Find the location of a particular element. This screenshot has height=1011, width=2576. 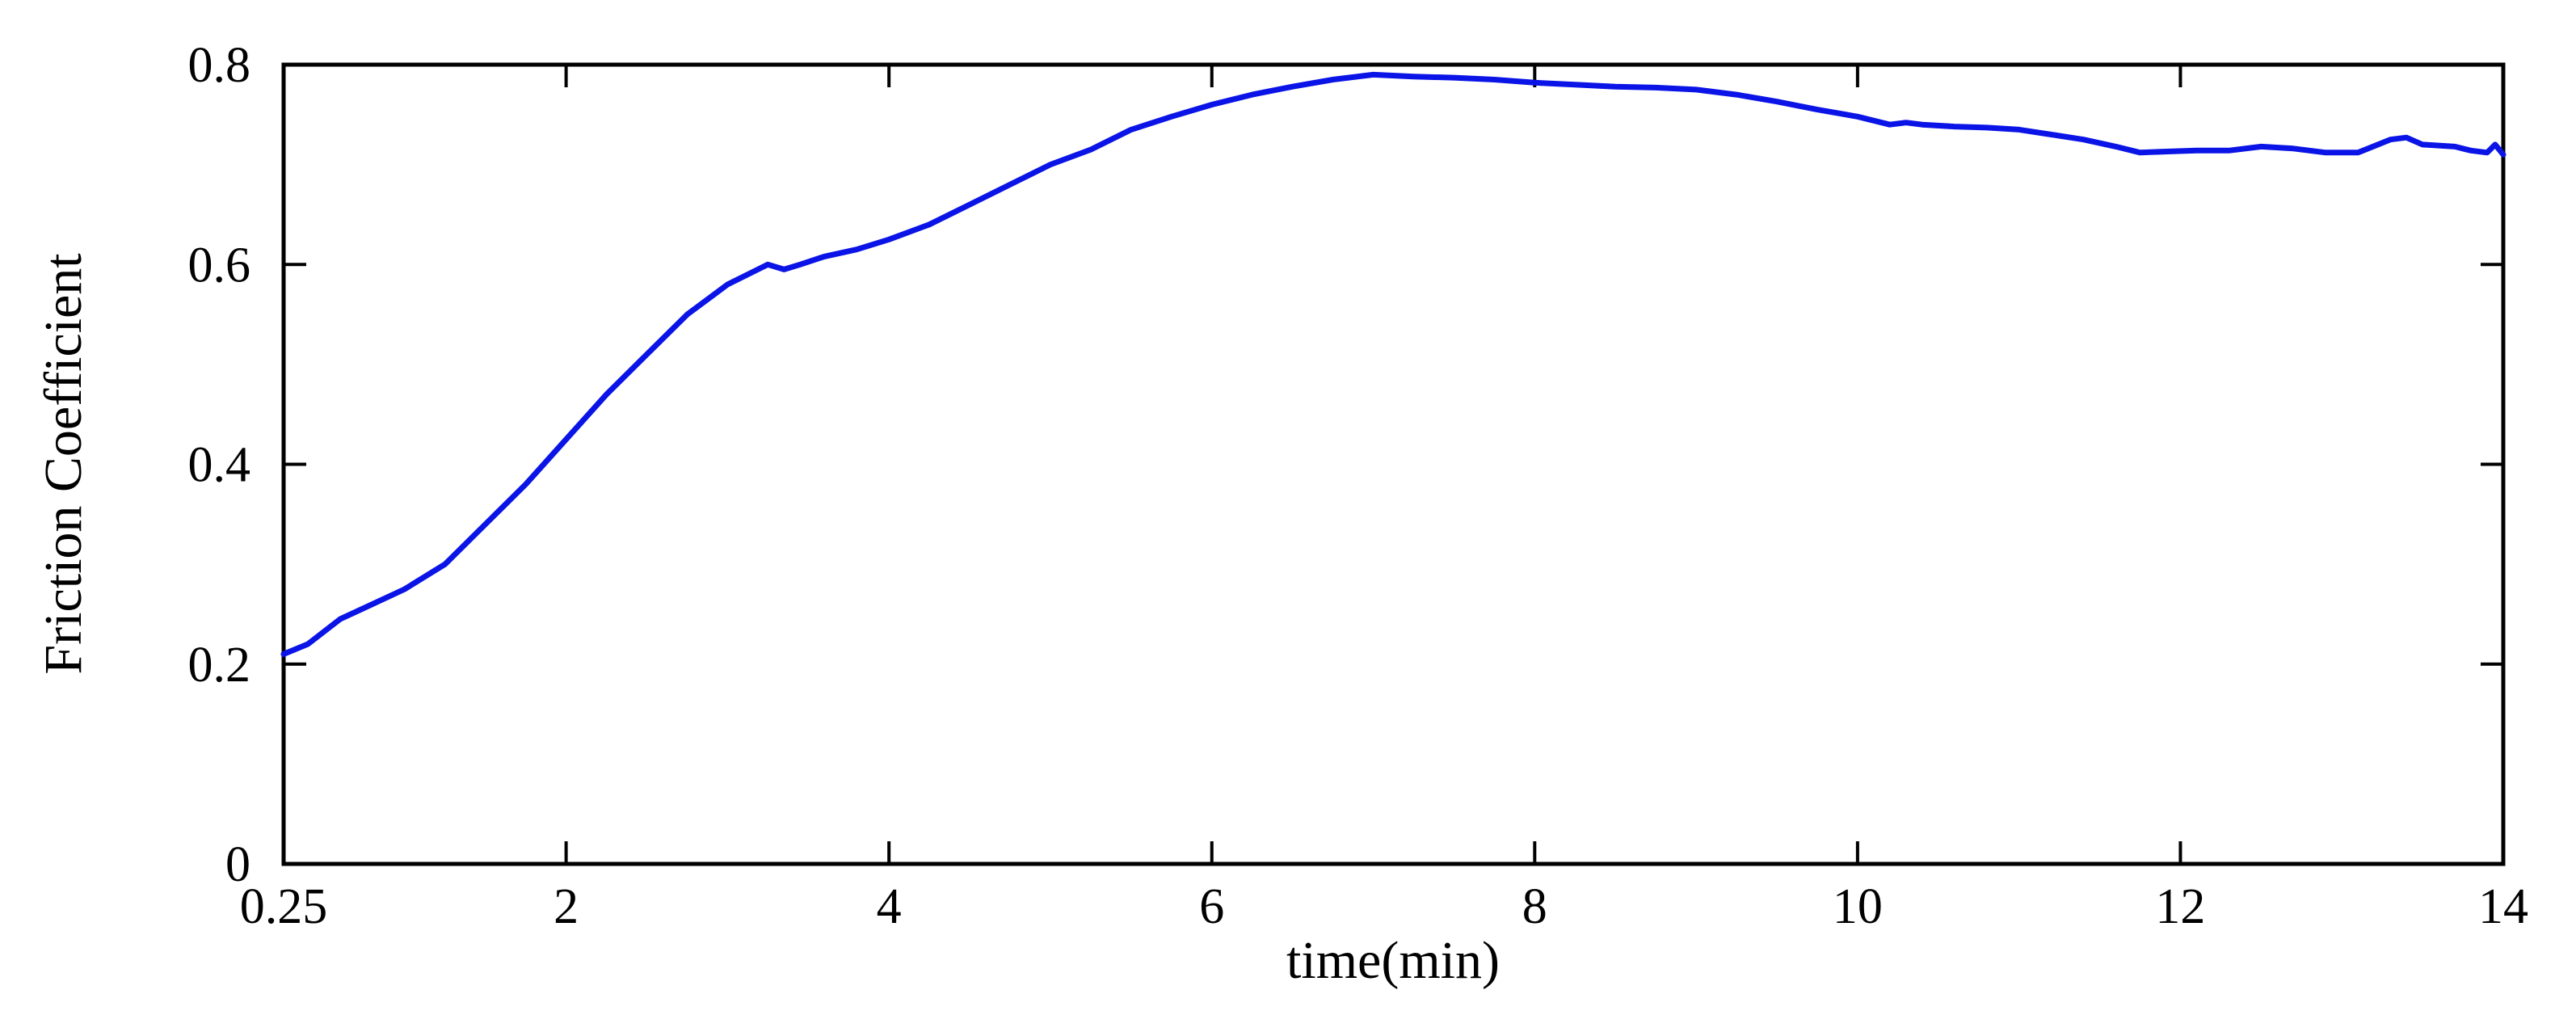

x-tick-label: 14 is located at coordinates (2503, 906).